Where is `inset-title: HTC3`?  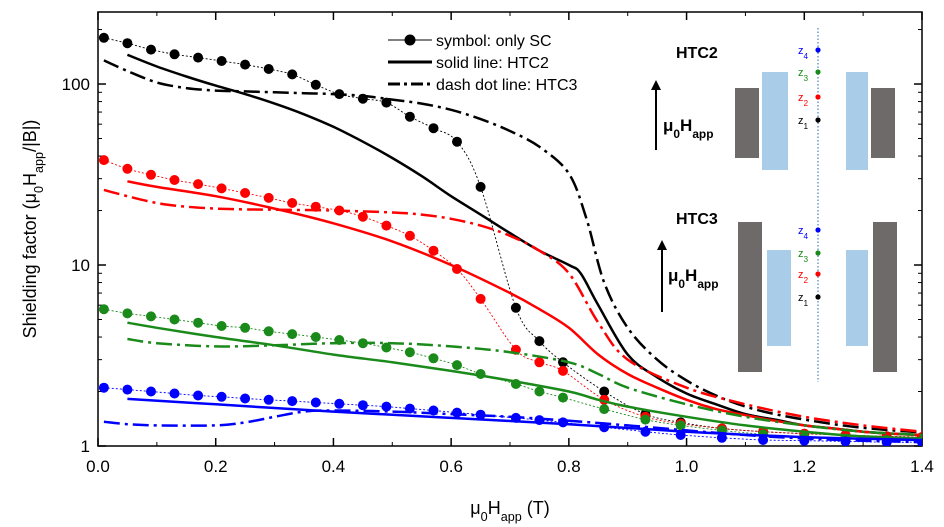
inset-title: HTC3 is located at coordinates (697, 219).